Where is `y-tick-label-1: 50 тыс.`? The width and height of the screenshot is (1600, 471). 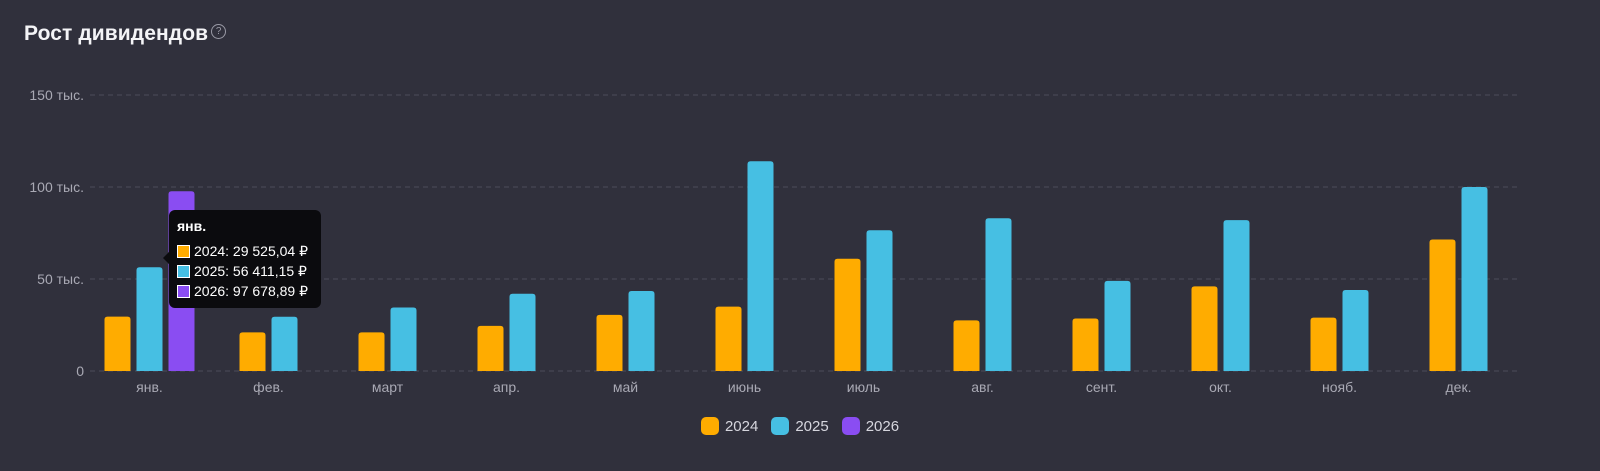
y-tick-label-1: 50 тыс. is located at coordinates (60, 279).